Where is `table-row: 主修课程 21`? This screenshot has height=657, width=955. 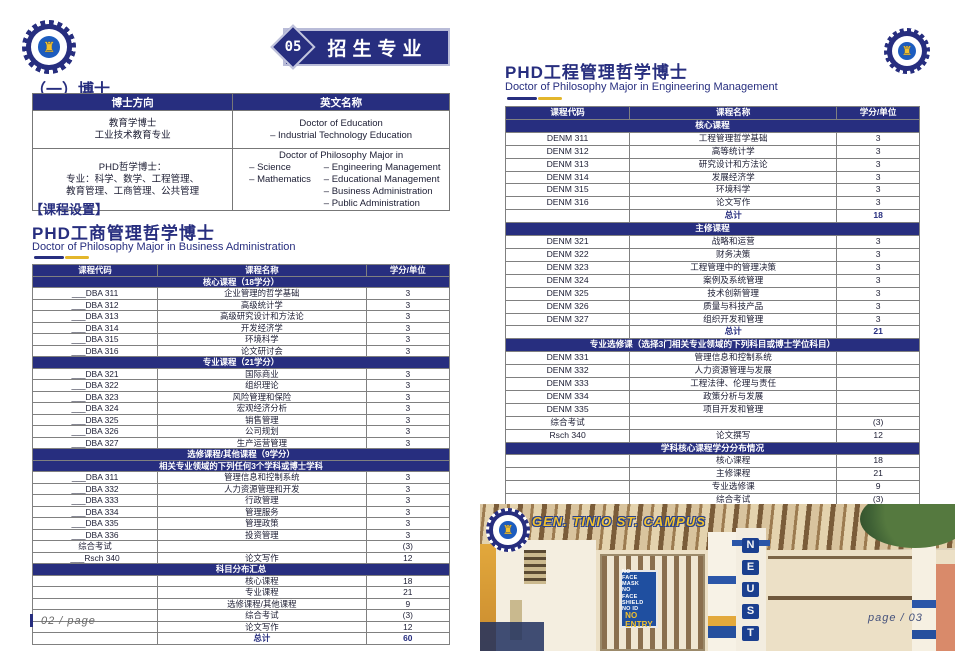 table-row: 主修课程 21 is located at coordinates (712, 474).